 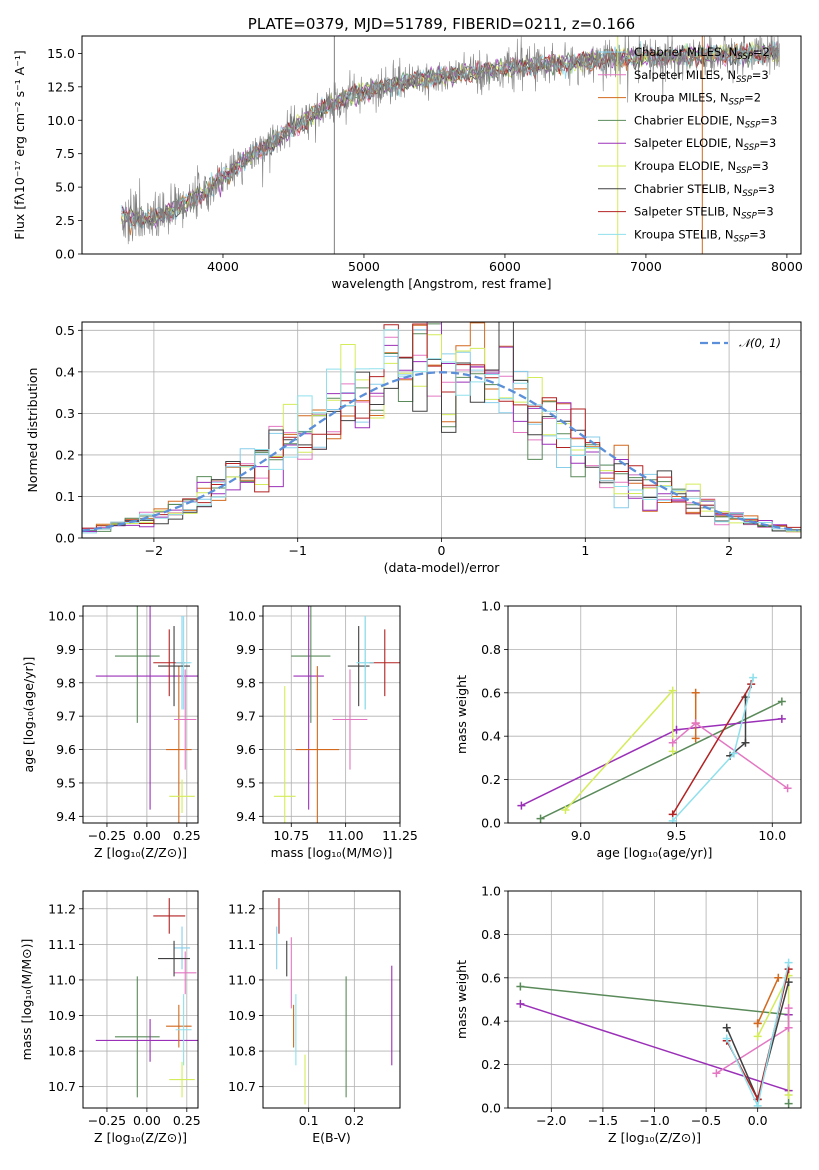 I want to click on y-tick-label: 1.0, so click(x=491, y=606).